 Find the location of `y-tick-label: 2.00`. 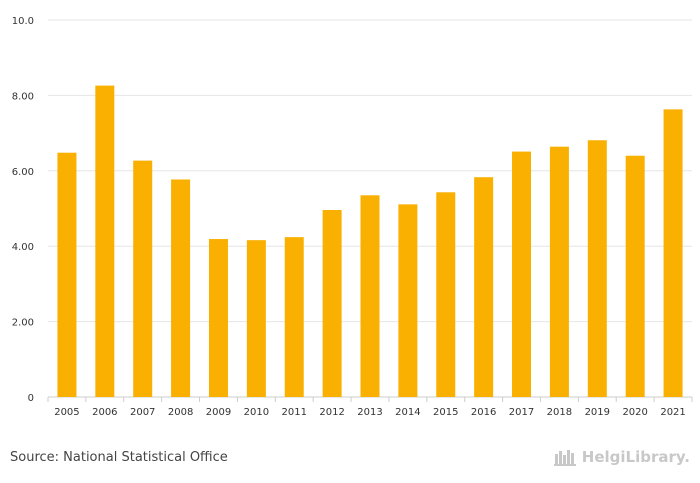

y-tick-label: 2.00 is located at coordinates (23, 323).